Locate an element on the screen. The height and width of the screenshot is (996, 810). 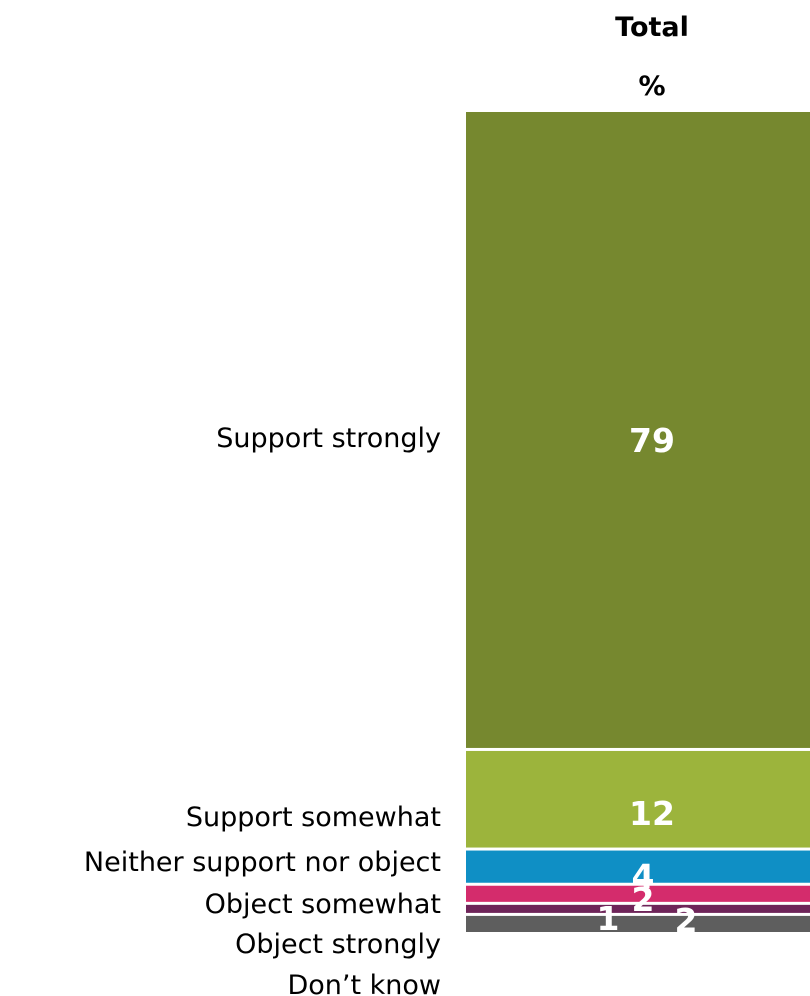
value-label-3: 2 is located at coordinates (643, 899).